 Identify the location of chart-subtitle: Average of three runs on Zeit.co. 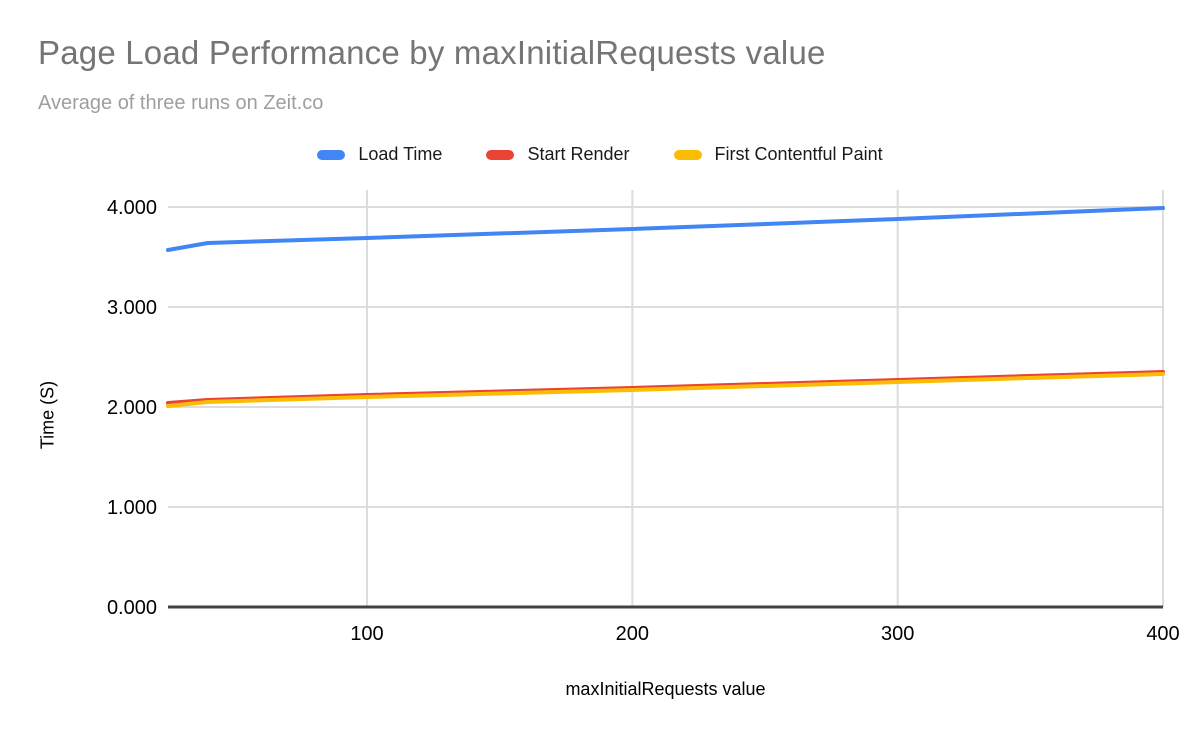
(181, 103).